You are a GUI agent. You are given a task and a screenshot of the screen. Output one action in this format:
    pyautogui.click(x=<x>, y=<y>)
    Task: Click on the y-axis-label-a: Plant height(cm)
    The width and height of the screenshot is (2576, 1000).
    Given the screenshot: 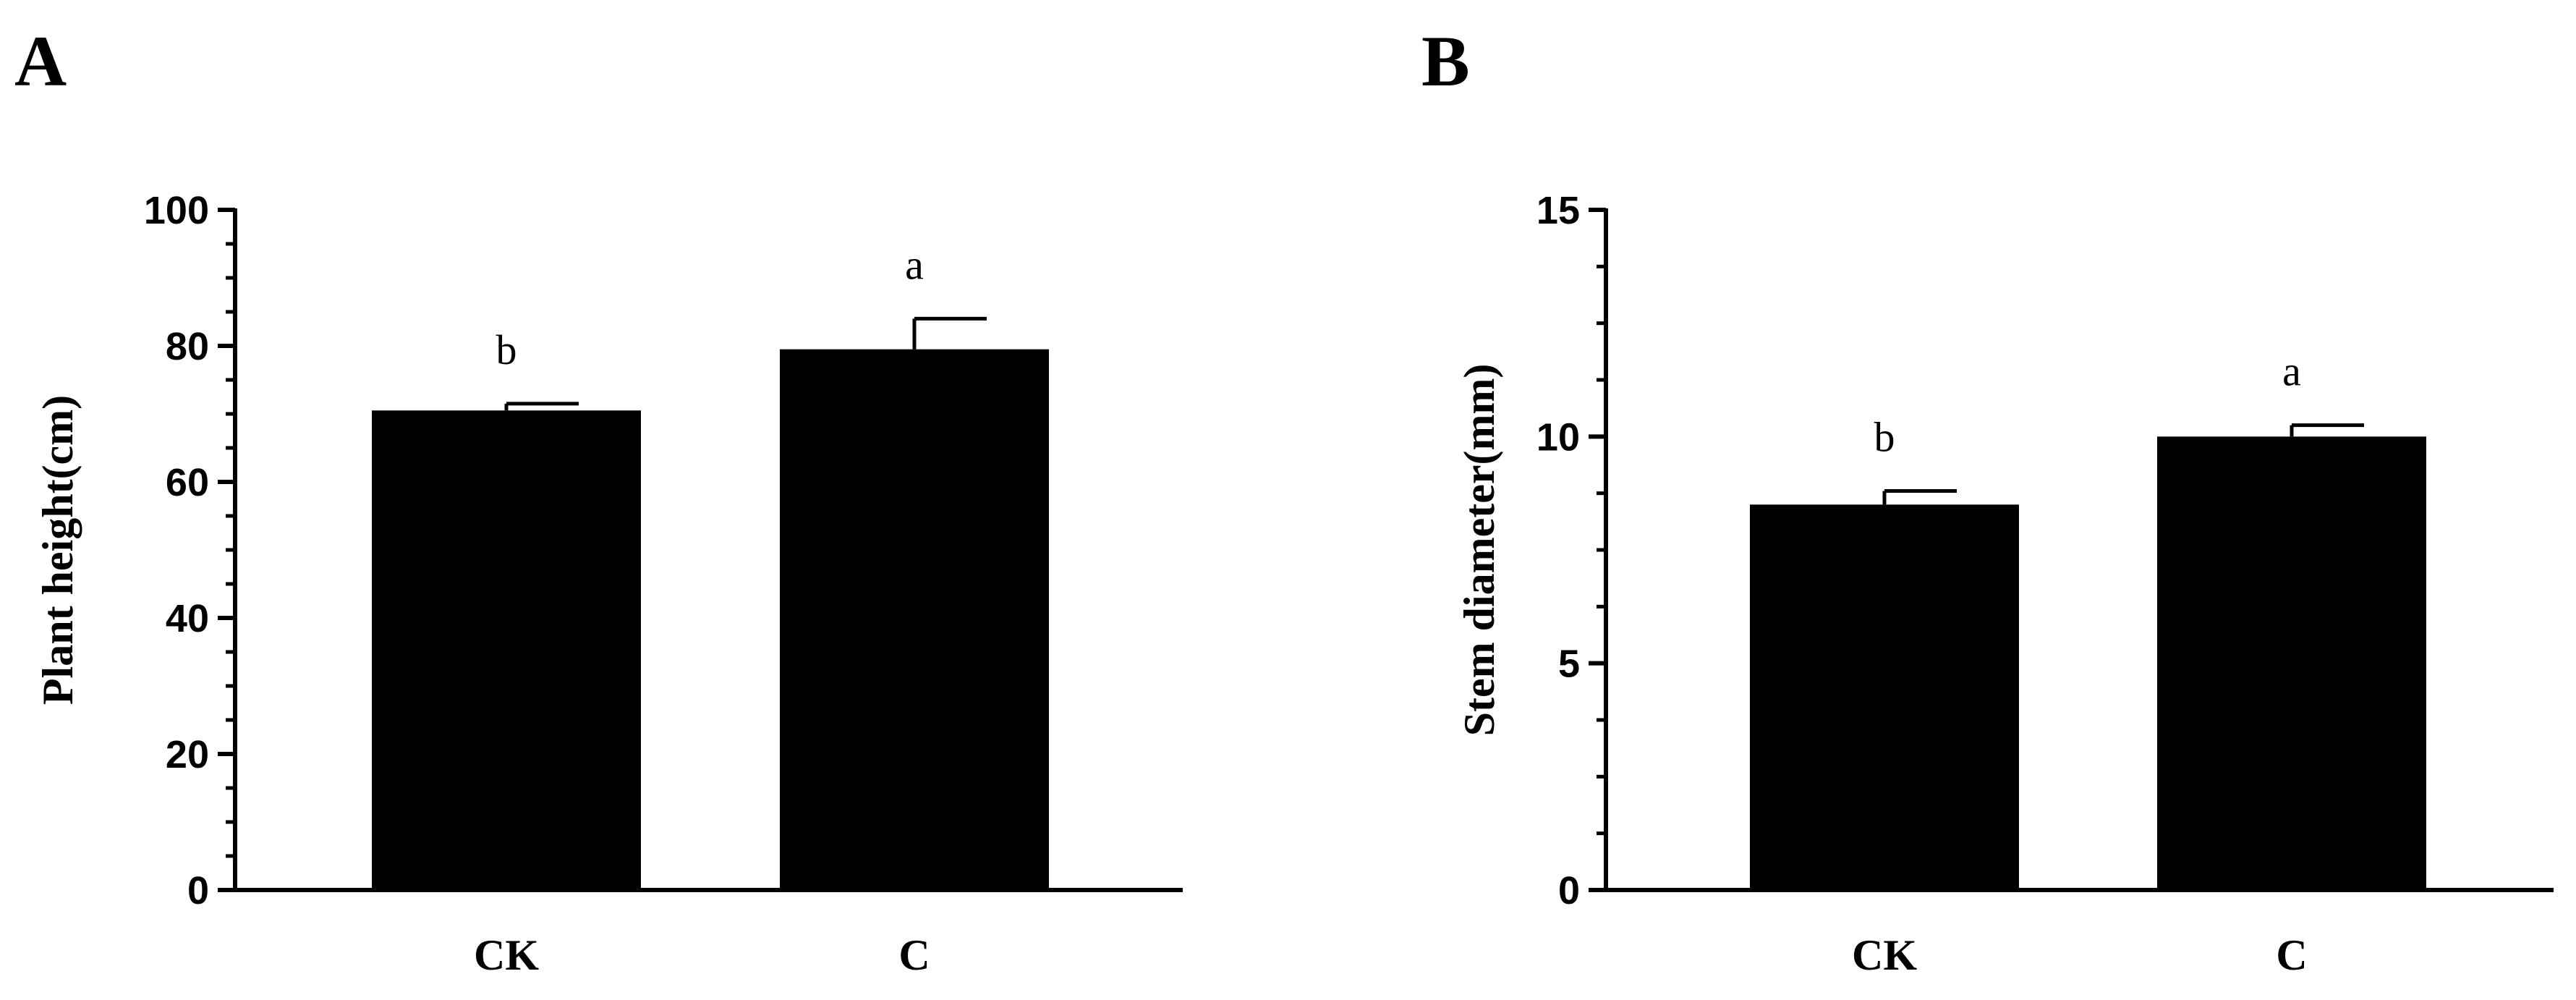 What is the action you would take?
    pyautogui.click(x=58, y=550)
    